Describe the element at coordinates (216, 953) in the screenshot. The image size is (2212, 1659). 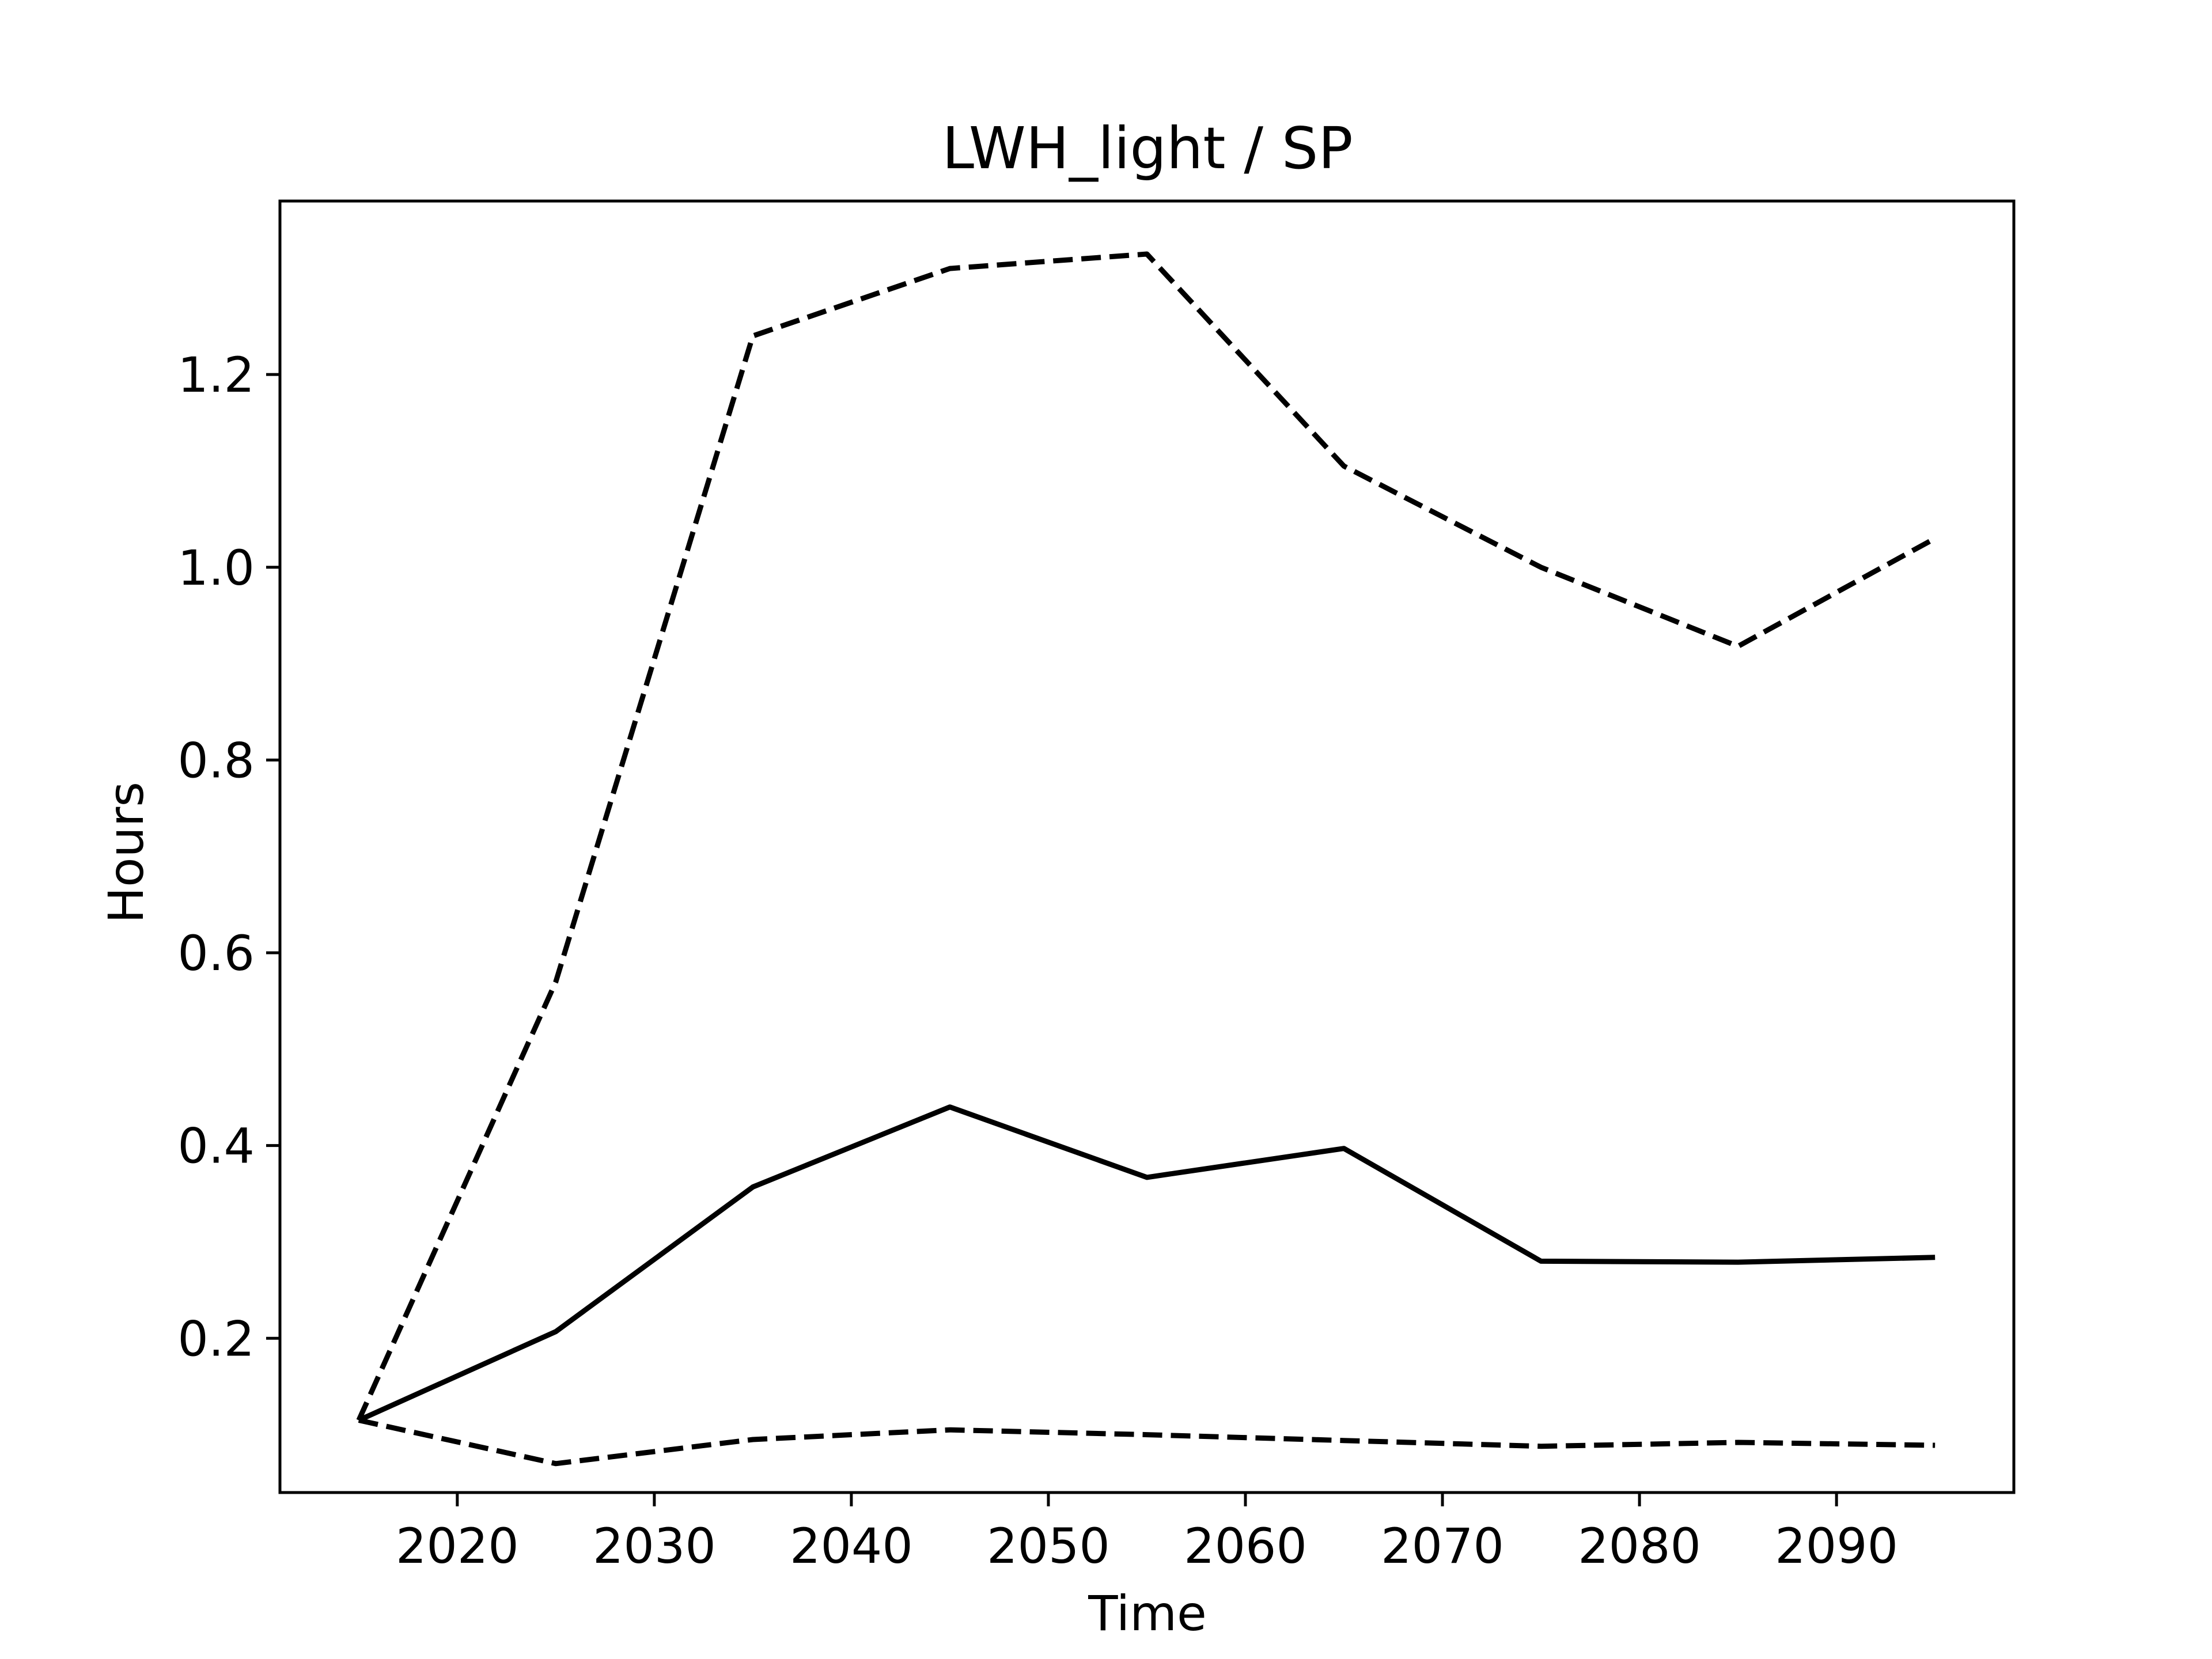
I see `y-tick-label: 0.6` at that location.